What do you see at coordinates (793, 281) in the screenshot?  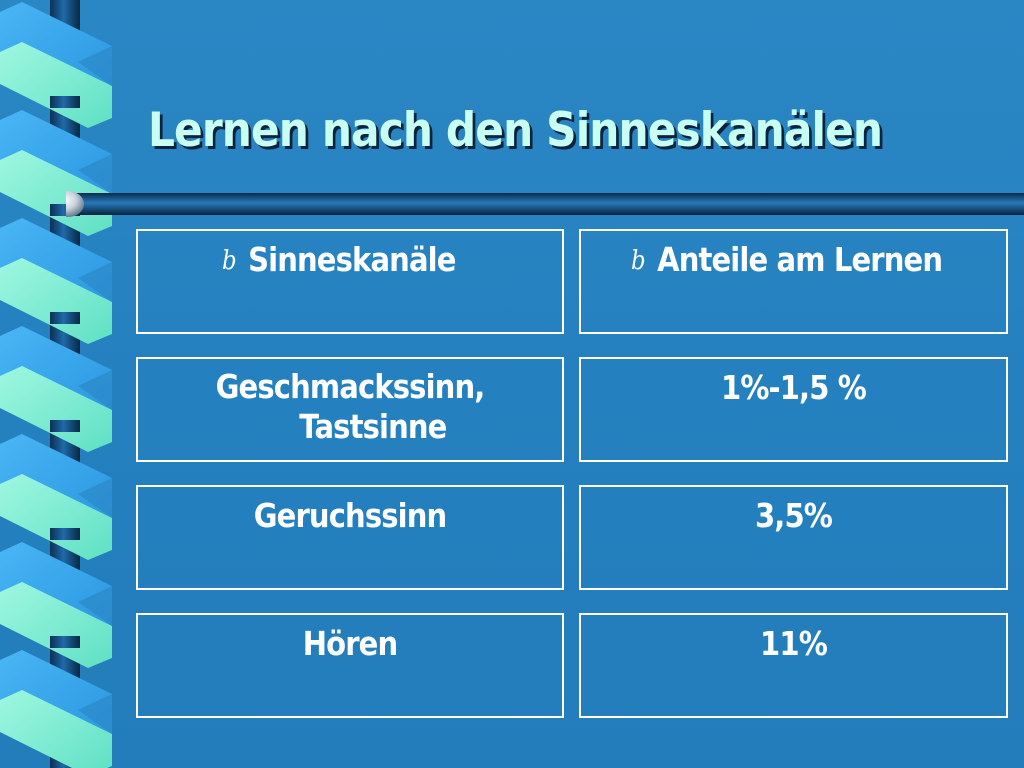 I see `header-cell-share: b Anteile am Lernen` at bounding box center [793, 281].